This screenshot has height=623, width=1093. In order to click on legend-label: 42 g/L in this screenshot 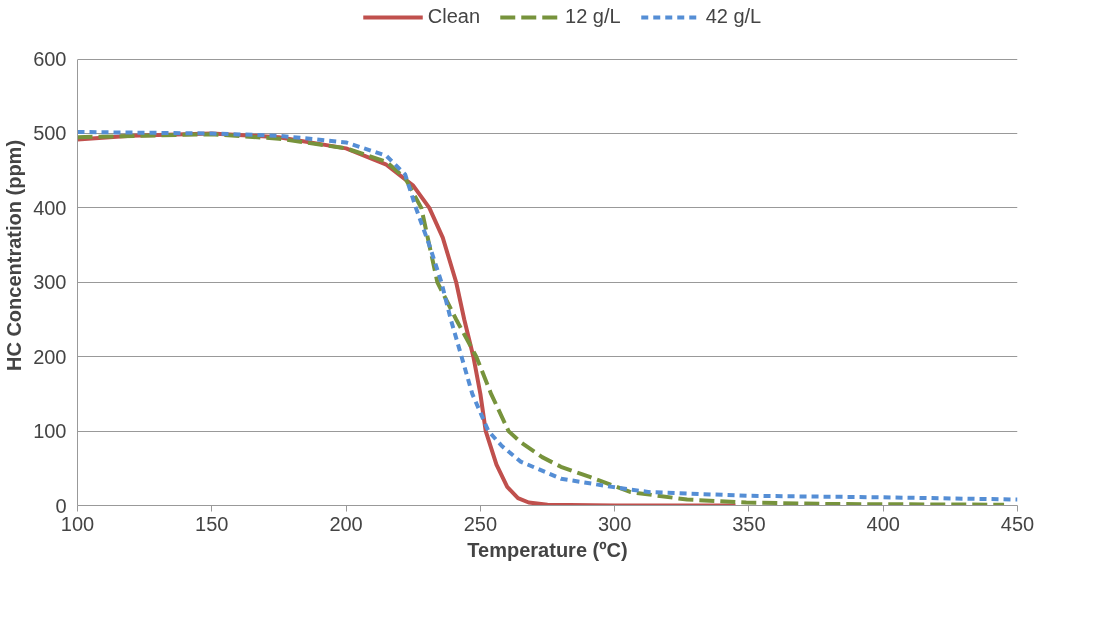, I will do `click(733, 16)`.